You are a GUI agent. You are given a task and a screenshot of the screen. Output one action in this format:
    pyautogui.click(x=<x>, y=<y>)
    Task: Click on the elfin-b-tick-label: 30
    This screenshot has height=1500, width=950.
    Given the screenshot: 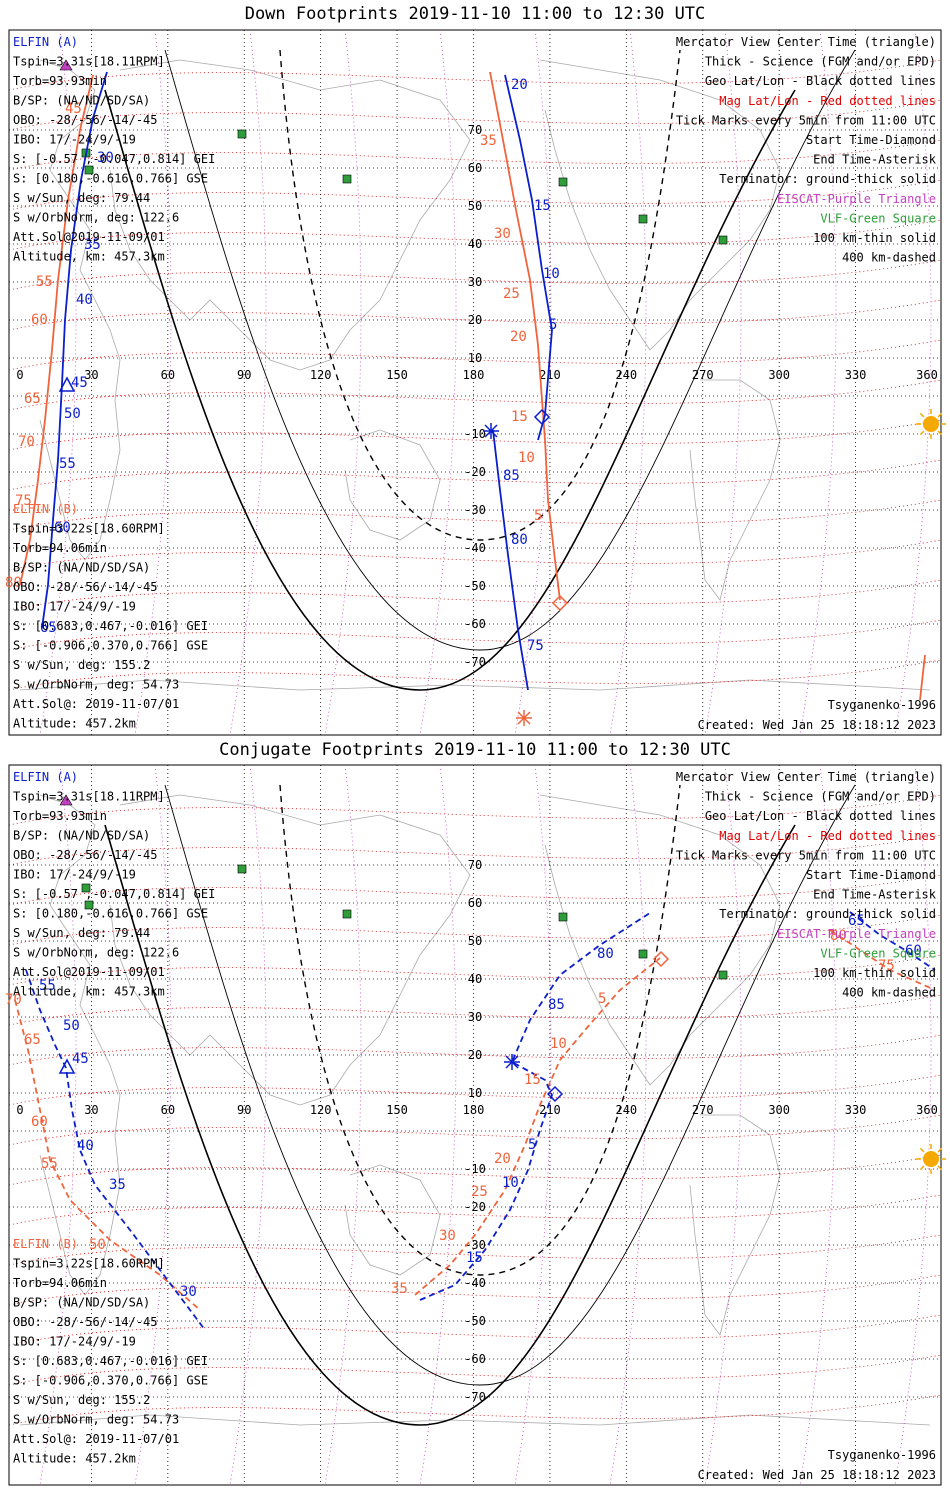 What is the action you would take?
    pyautogui.click(x=447, y=1236)
    